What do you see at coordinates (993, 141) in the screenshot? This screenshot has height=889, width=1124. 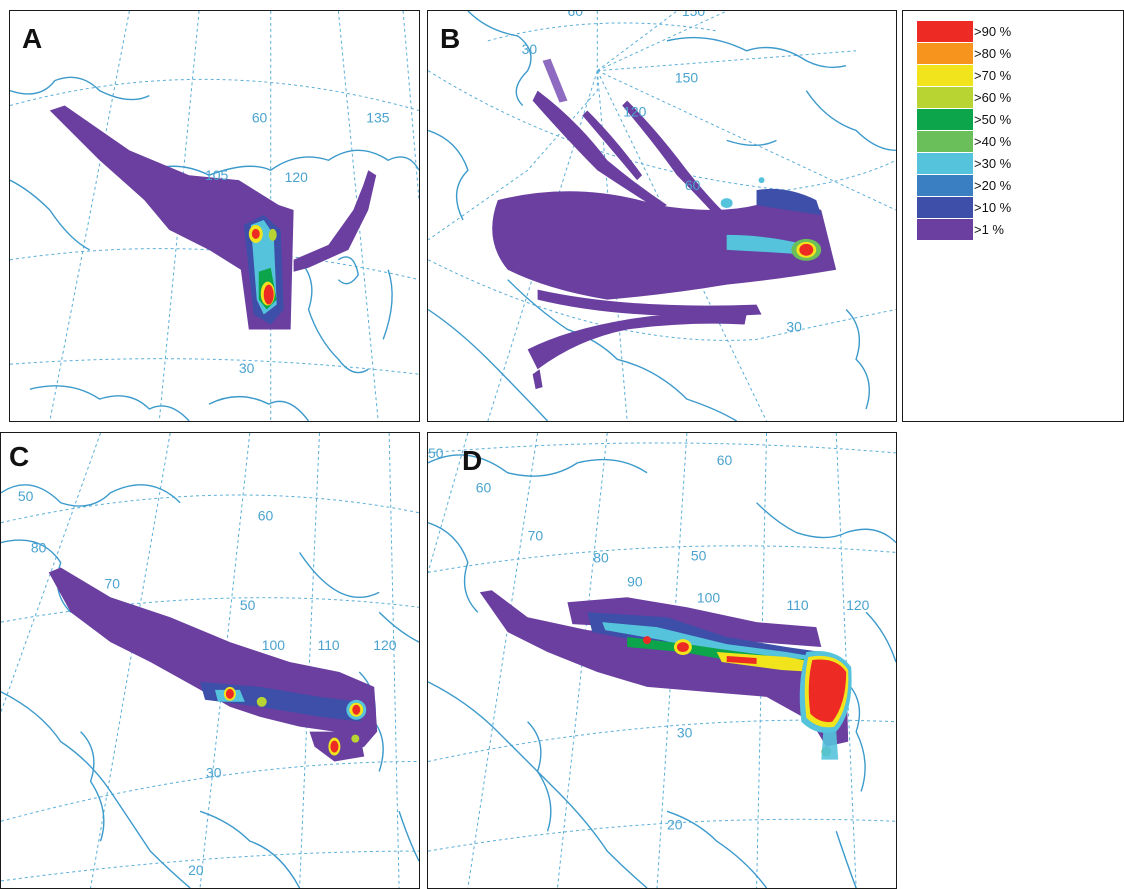 I see `legend-label-40: >40 %` at bounding box center [993, 141].